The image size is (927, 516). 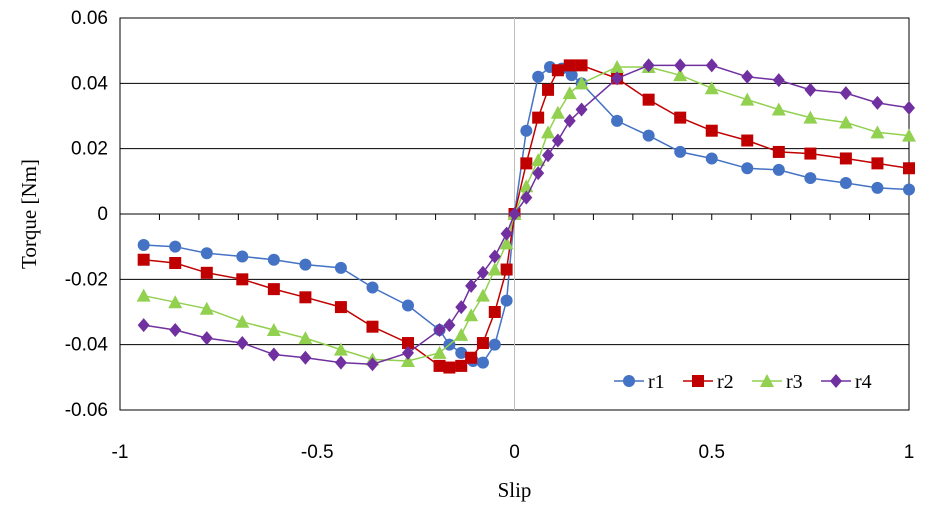 What do you see at coordinates (514, 452) in the screenshot?
I see `x-tick-label: 0` at bounding box center [514, 452].